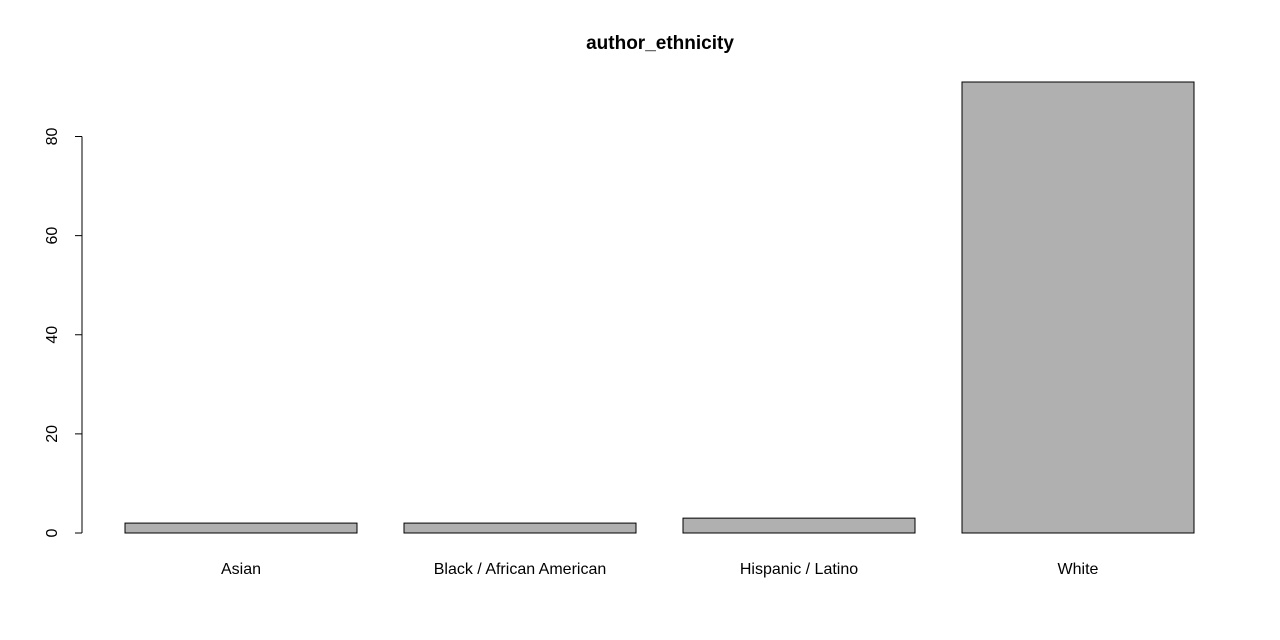 Image resolution: width=1280 pixels, height=640 pixels. What do you see at coordinates (799, 569) in the screenshot?
I see `x-category-label: Hispanic / Latino` at bounding box center [799, 569].